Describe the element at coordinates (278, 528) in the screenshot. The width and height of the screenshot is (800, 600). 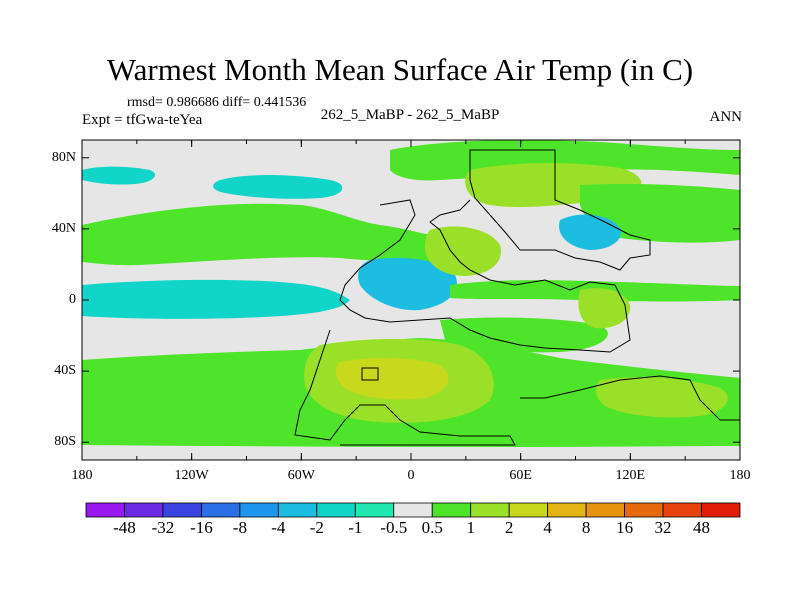
I see `colorbar-label: -4` at that location.